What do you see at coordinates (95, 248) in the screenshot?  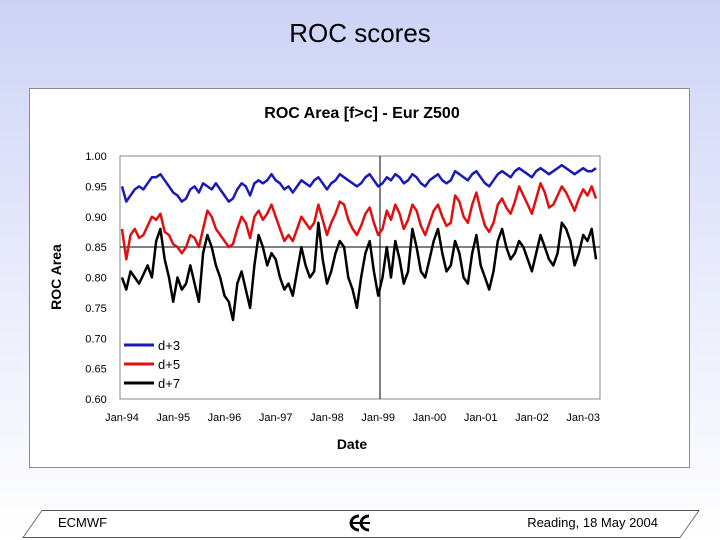 I see `y-tick-label: 0.85` at bounding box center [95, 248].